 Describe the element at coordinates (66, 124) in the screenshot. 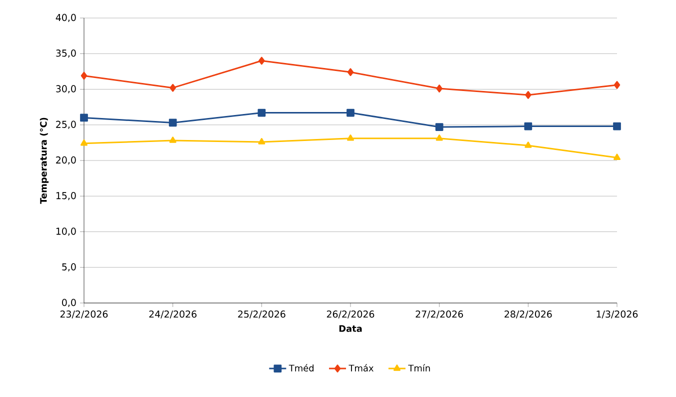

I see `y-tick-label: 25,0` at that location.